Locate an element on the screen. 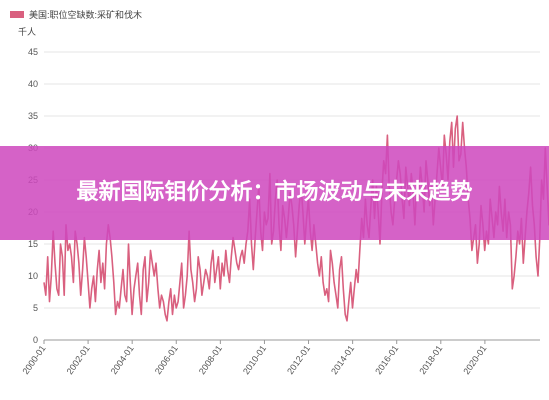 This screenshot has height=400, width=549. y-tick-label: 0 is located at coordinates (35, 340).